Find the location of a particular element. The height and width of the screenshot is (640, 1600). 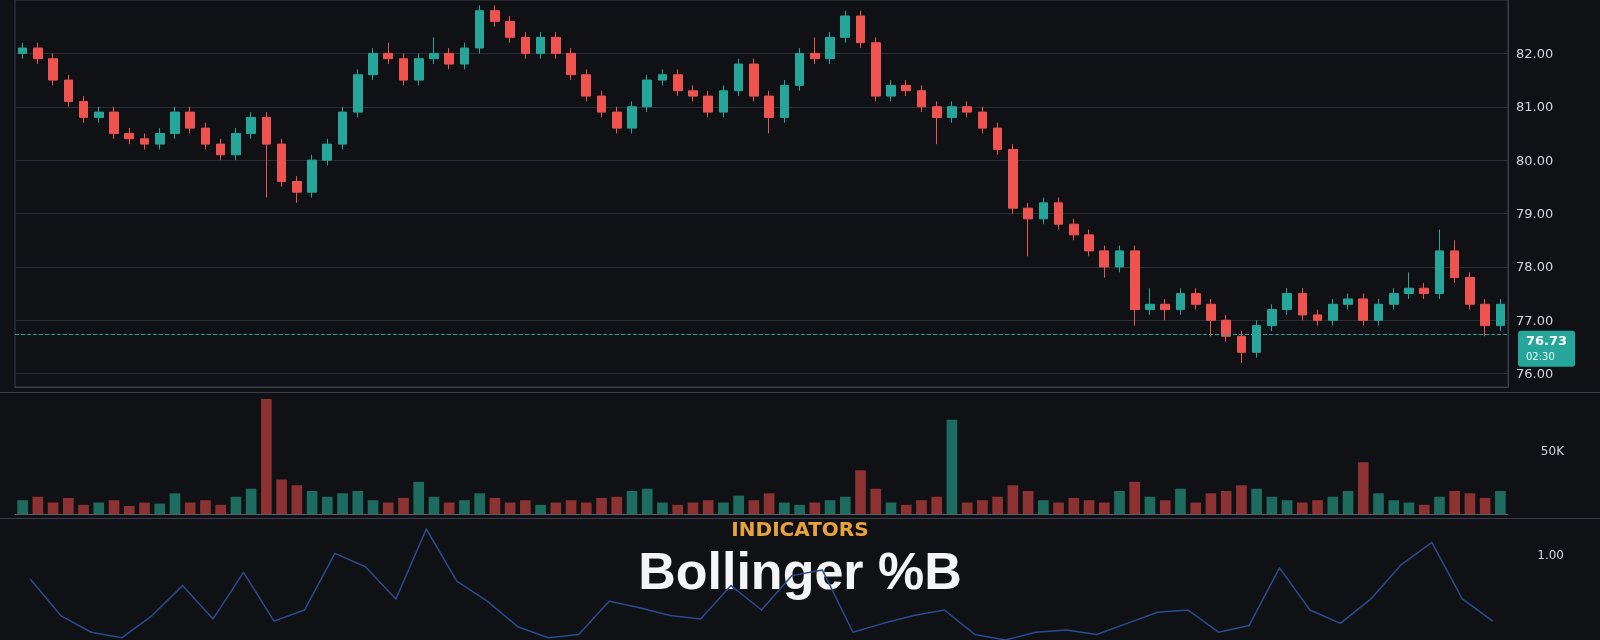

text: 02:30 is located at coordinates (1540, 357).